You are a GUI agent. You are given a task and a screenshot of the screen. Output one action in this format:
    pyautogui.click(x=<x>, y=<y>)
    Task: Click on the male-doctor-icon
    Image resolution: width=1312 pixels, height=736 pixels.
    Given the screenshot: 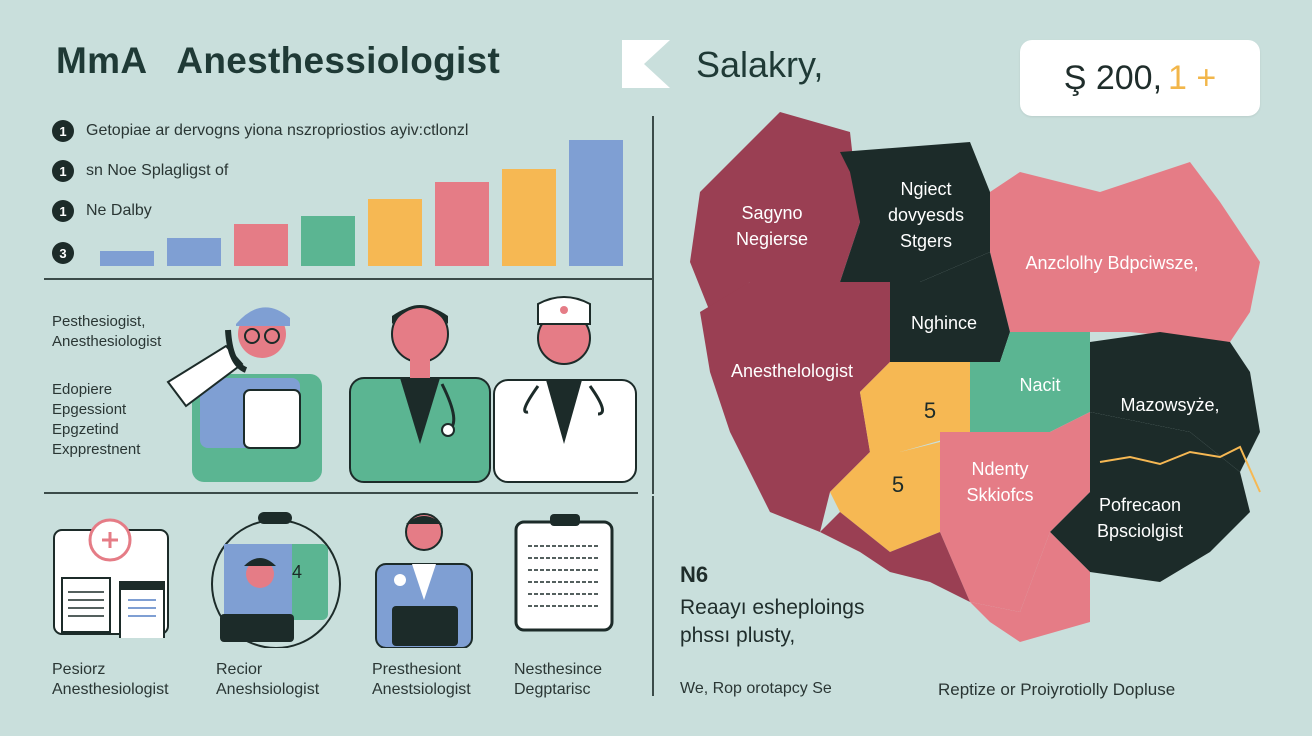 What is the action you would take?
    pyautogui.click(x=420, y=394)
    